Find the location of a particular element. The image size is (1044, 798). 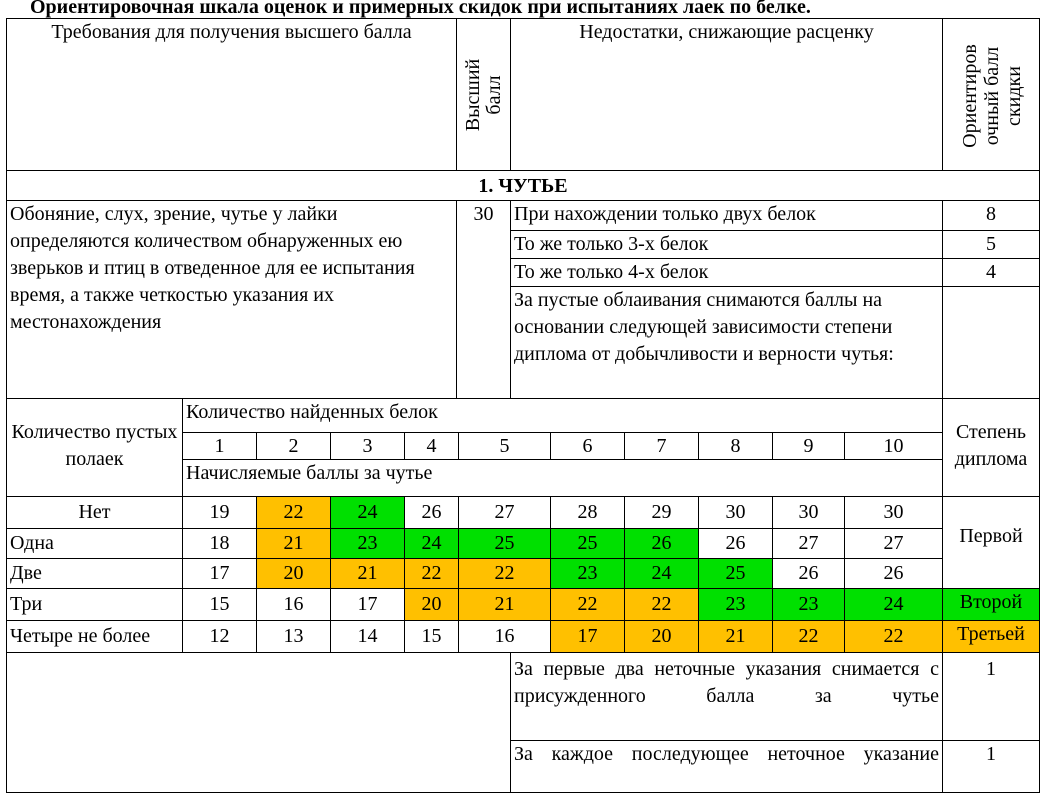

header-disc-line2: очный балл is located at coordinates (992, 96).